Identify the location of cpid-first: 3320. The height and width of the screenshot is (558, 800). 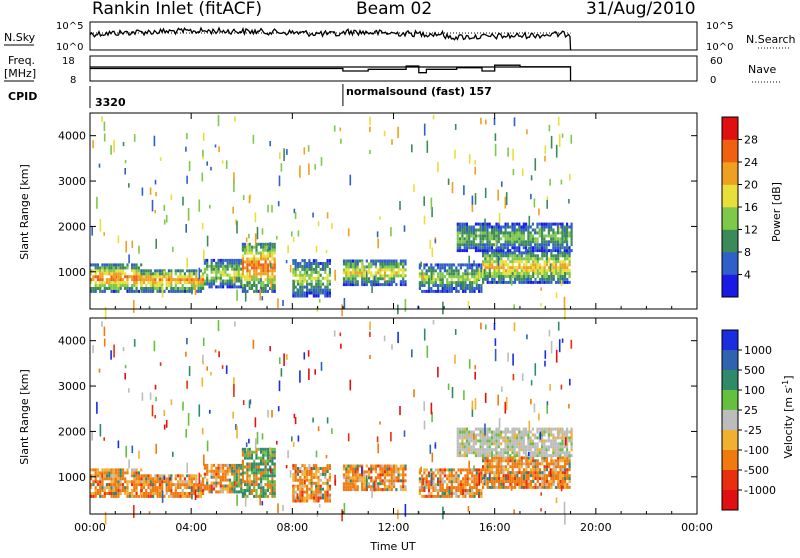
(110, 102).